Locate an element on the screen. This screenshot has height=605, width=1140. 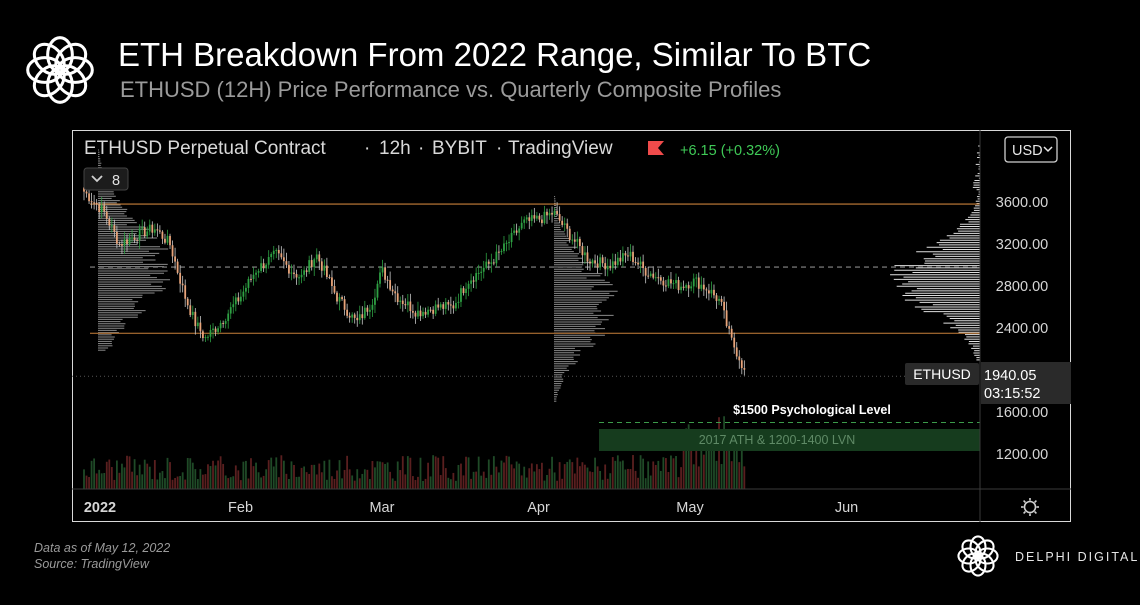
currency-dropdown is located at coordinates (1031, 149).